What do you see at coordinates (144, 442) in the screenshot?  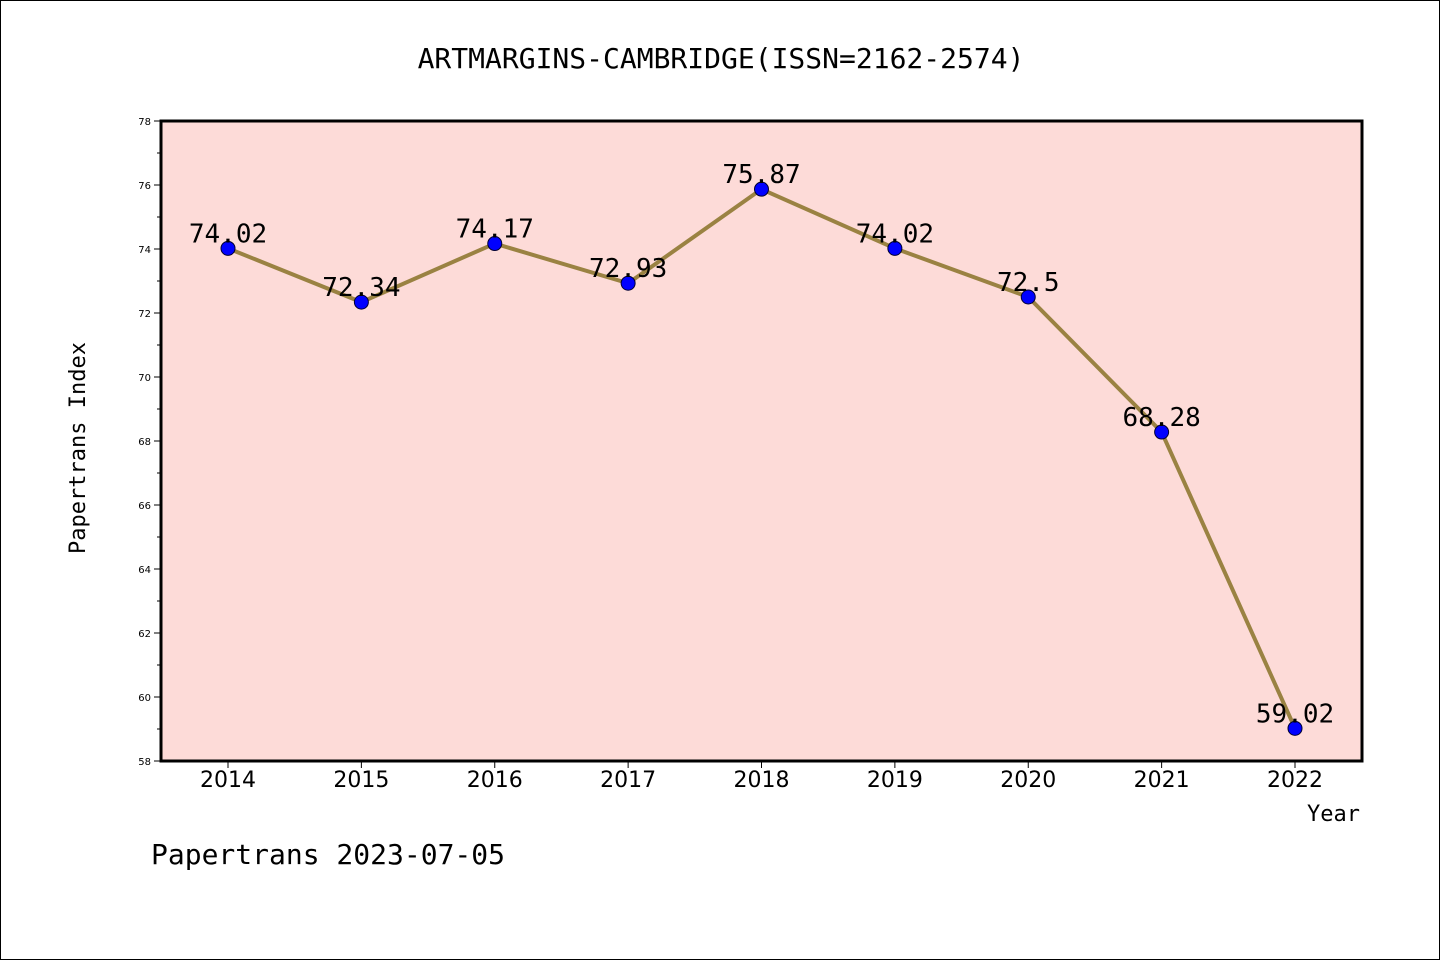 I see `y-tick-label: 68` at bounding box center [144, 442].